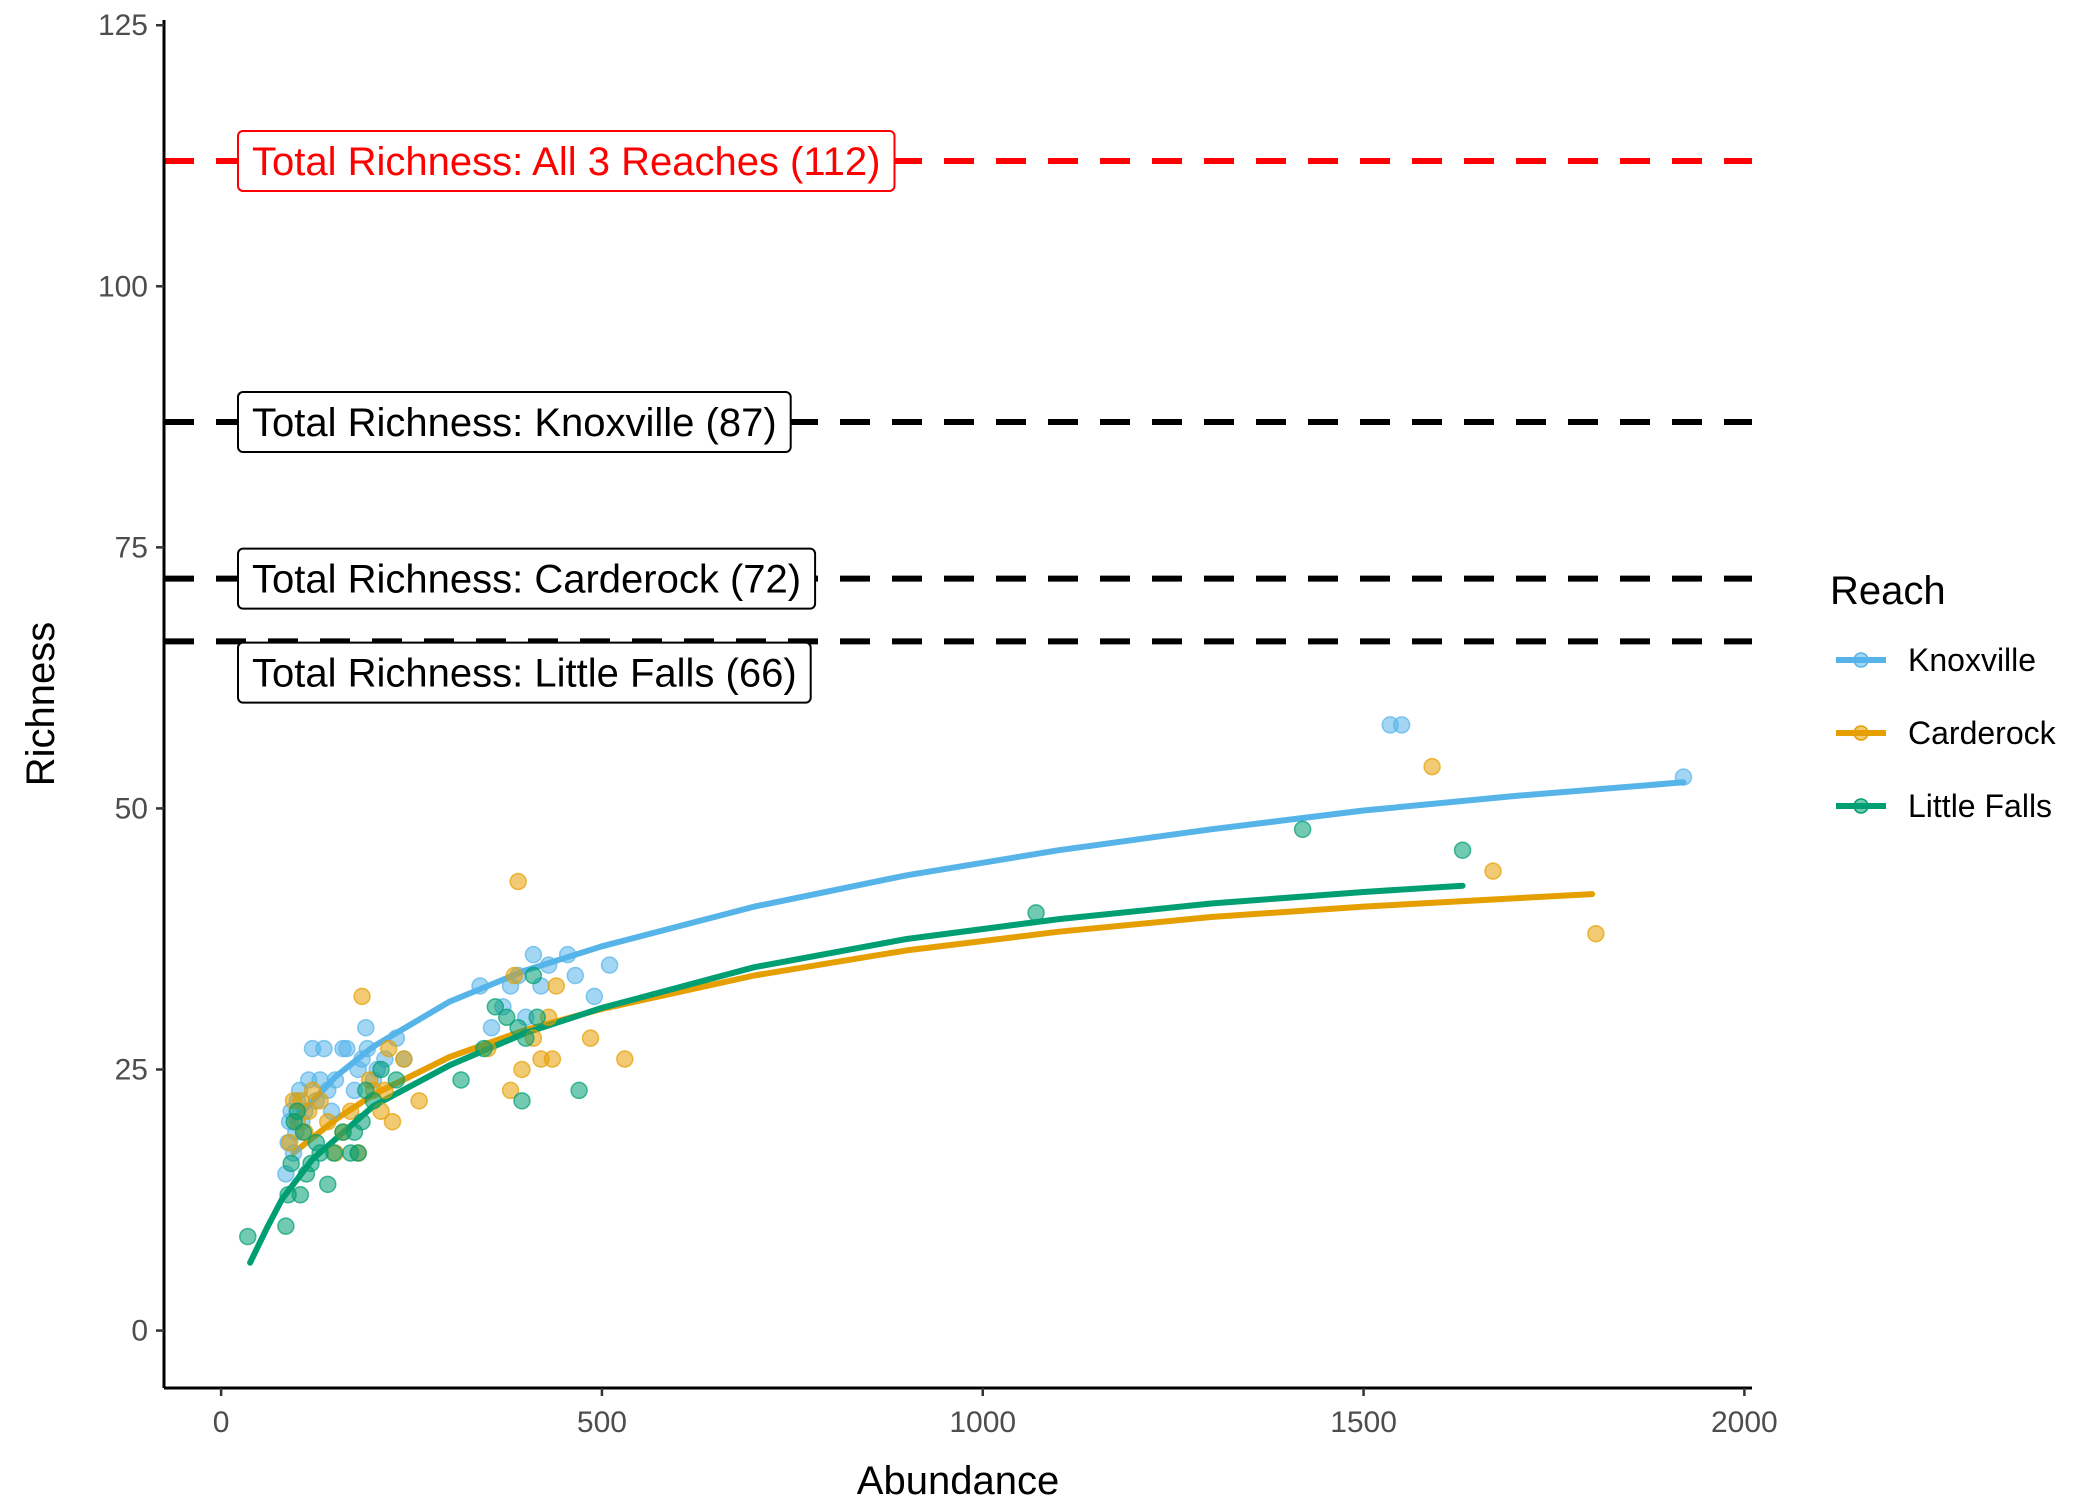  Describe the element at coordinates (1972, 660) in the screenshot. I see `legend-label: Knoxville` at that location.